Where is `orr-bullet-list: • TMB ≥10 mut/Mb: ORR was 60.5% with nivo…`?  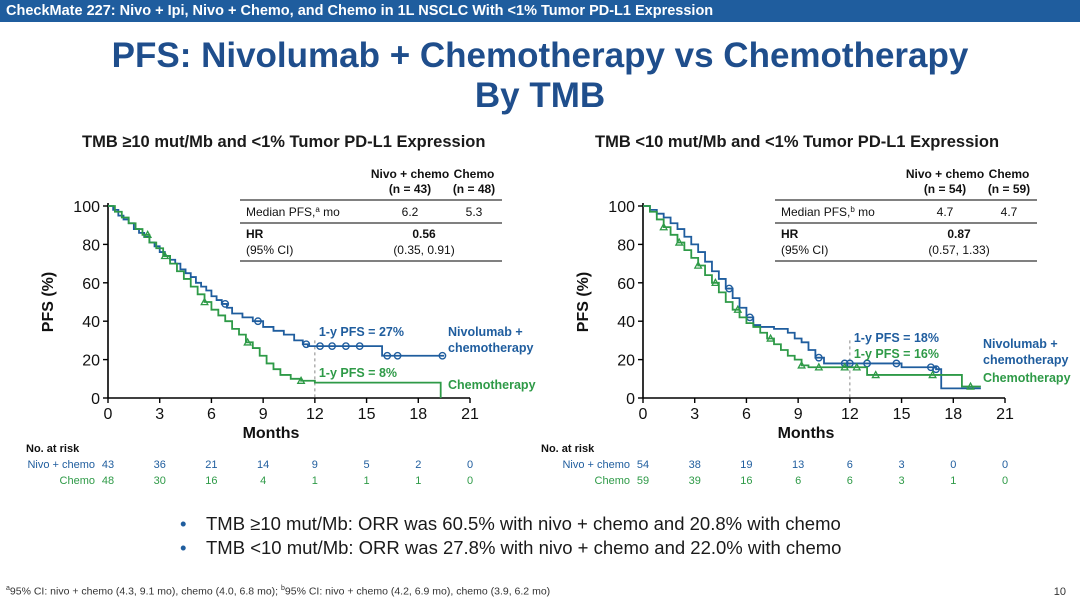 orr-bullet-list: • TMB ≥10 mut/Mb: ORR was 60.5% with nivo… is located at coordinates (510, 536).